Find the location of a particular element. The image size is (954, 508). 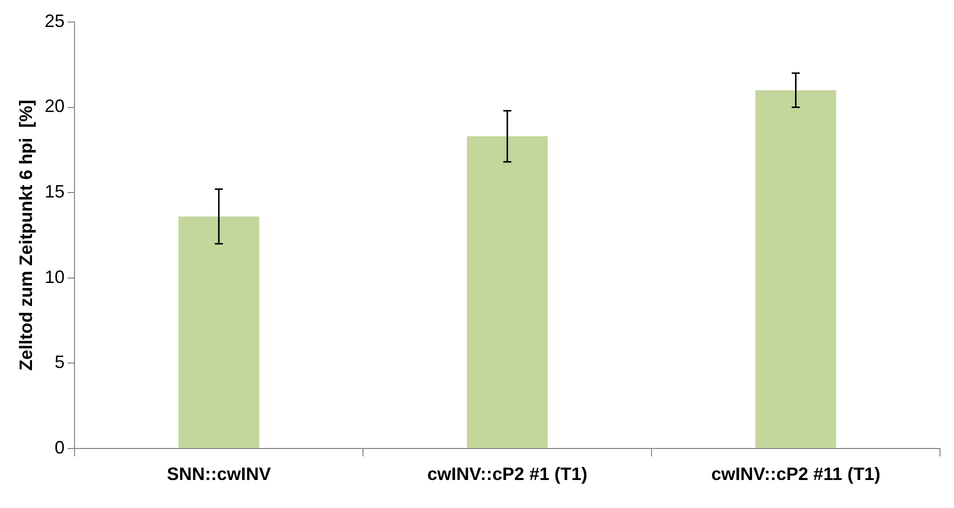

y-tick-label: 10 is located at coordinates (54, 276).